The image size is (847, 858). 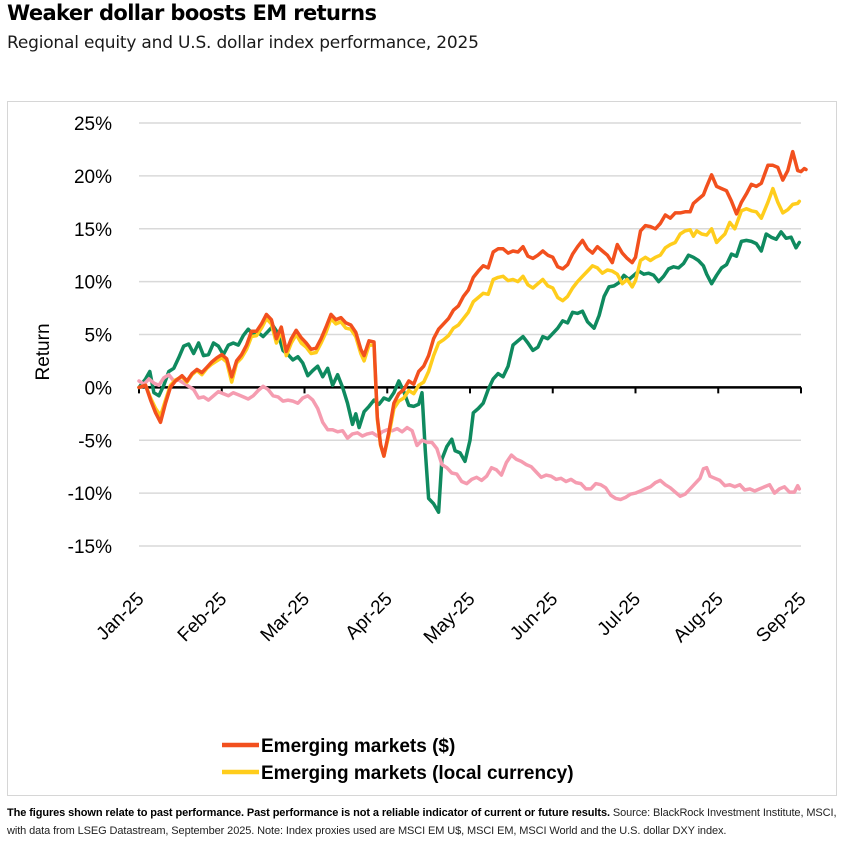 I want to click on y-tick-label: 15%, so click(x=93, y=230).